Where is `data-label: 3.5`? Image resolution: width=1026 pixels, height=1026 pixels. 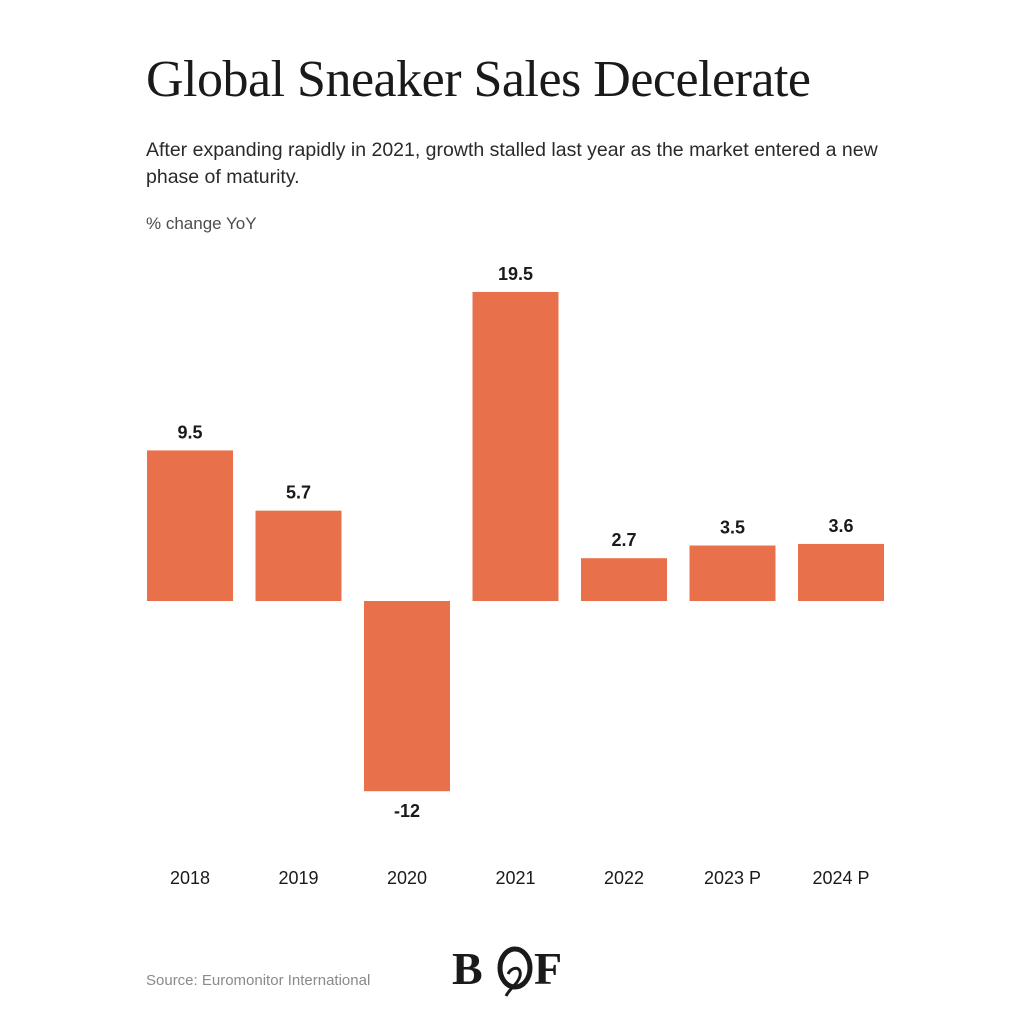
data-label: 3.5 is located at coordinates (732, 528).